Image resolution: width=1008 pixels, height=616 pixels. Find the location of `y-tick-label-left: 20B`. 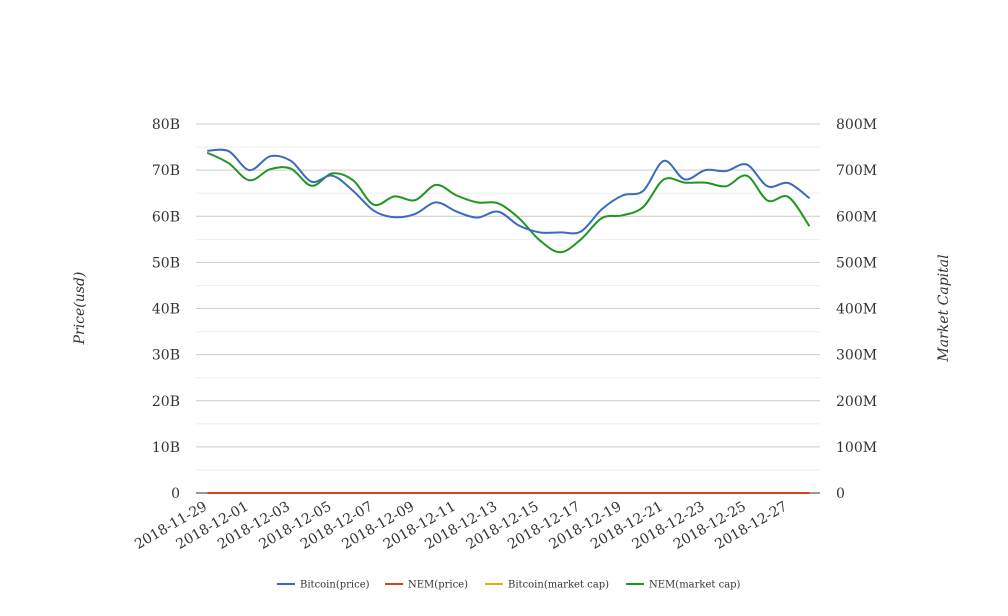

y-tick-label-left: 20B is located at coordinates (166, 402).